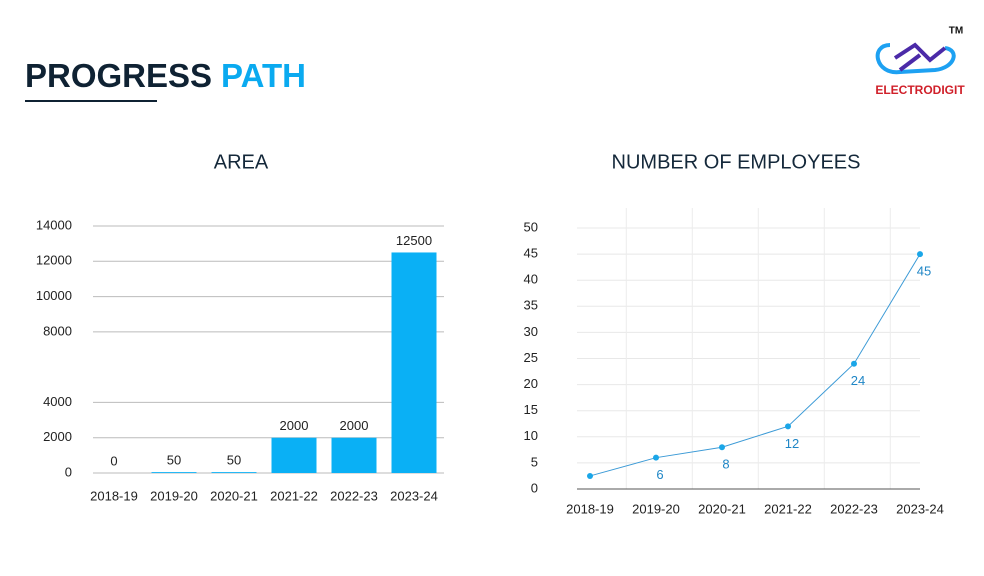  I want to click on data-label: 8, so click(725, 464).